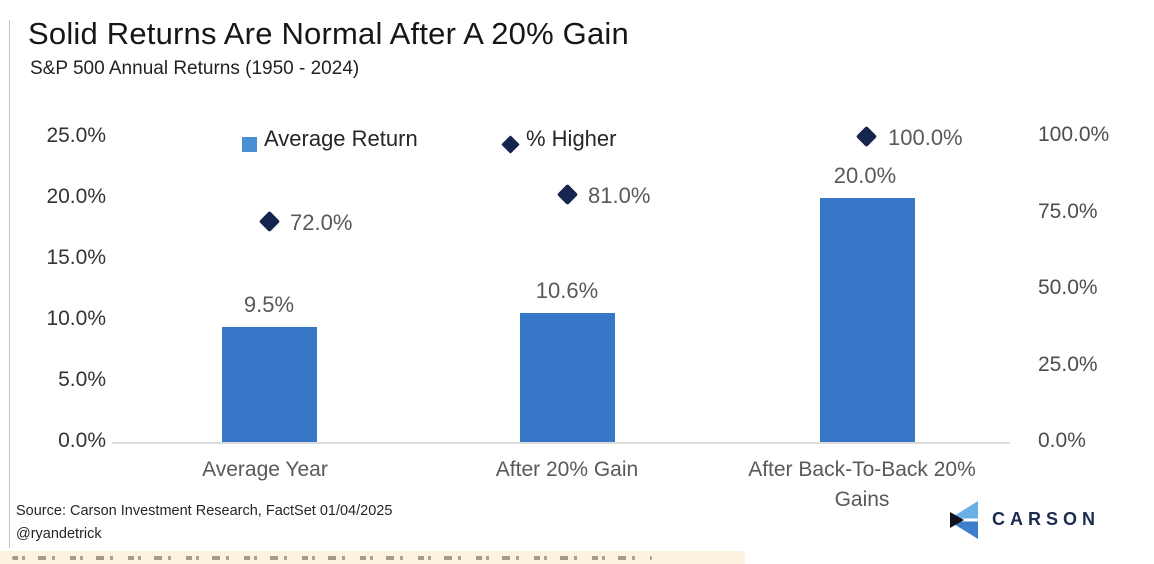  What do you see at coordinates (925, 137) in the screenshot?
I see `diamond-value-label: 100.0%` at bounding box center [925, 137].